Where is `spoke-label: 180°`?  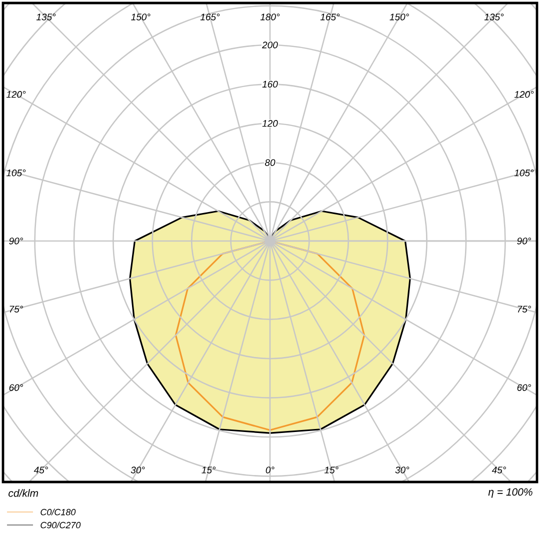 spoke-label: 180° is located at coordinates (270, 17).